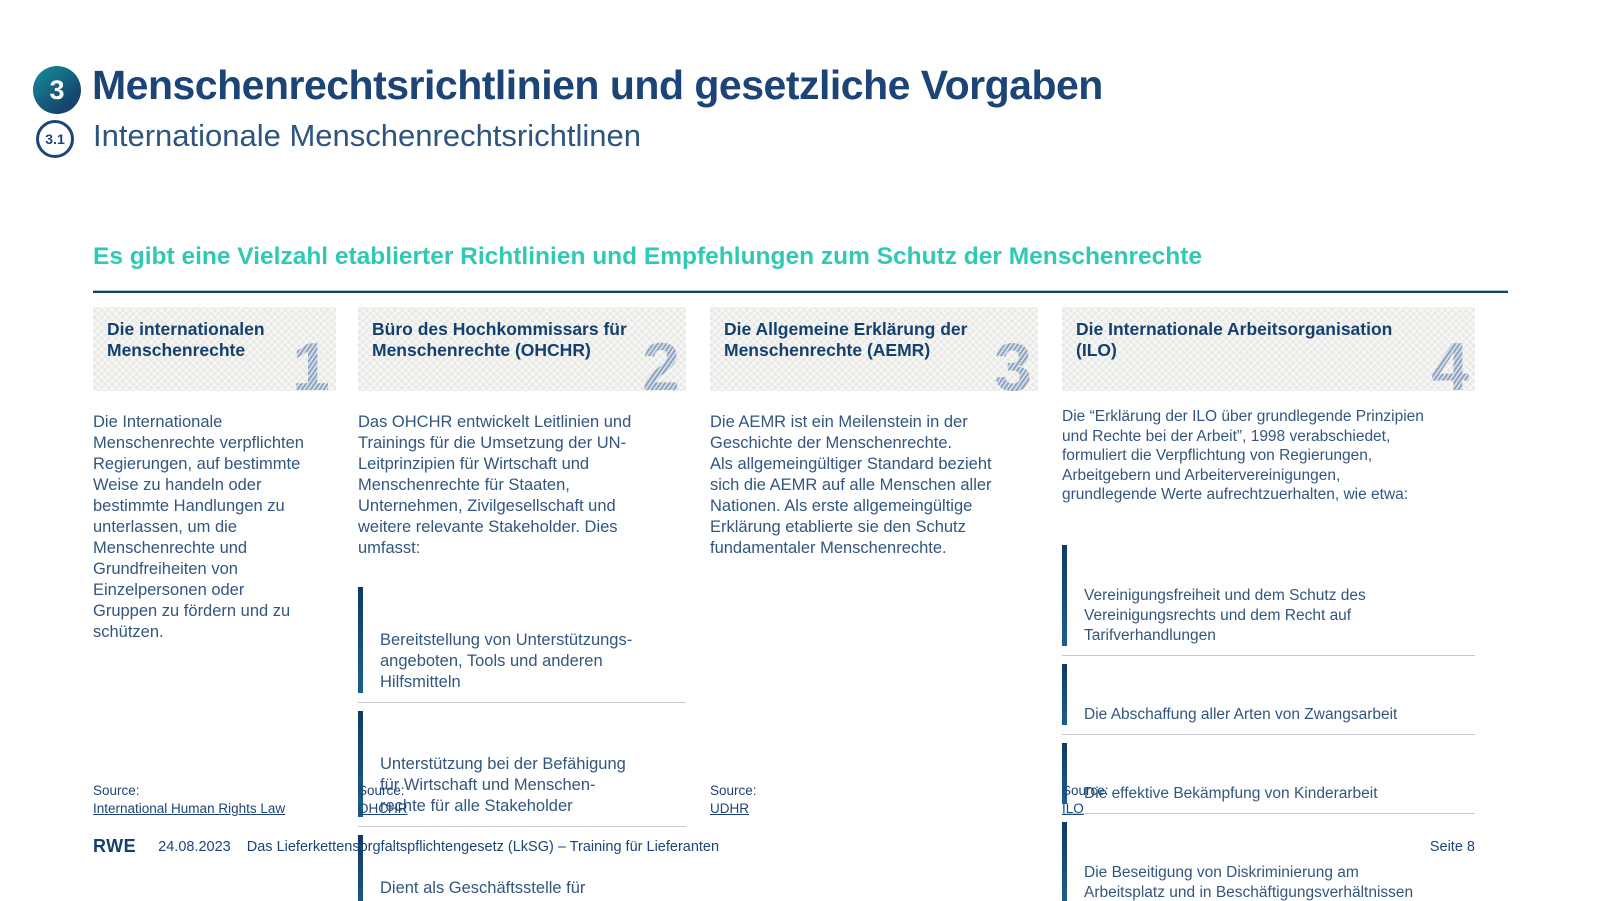 The width and height of the screenshot is (1600, 901). I want to click on footer-date: 24.08.2023, so click(194, 846).